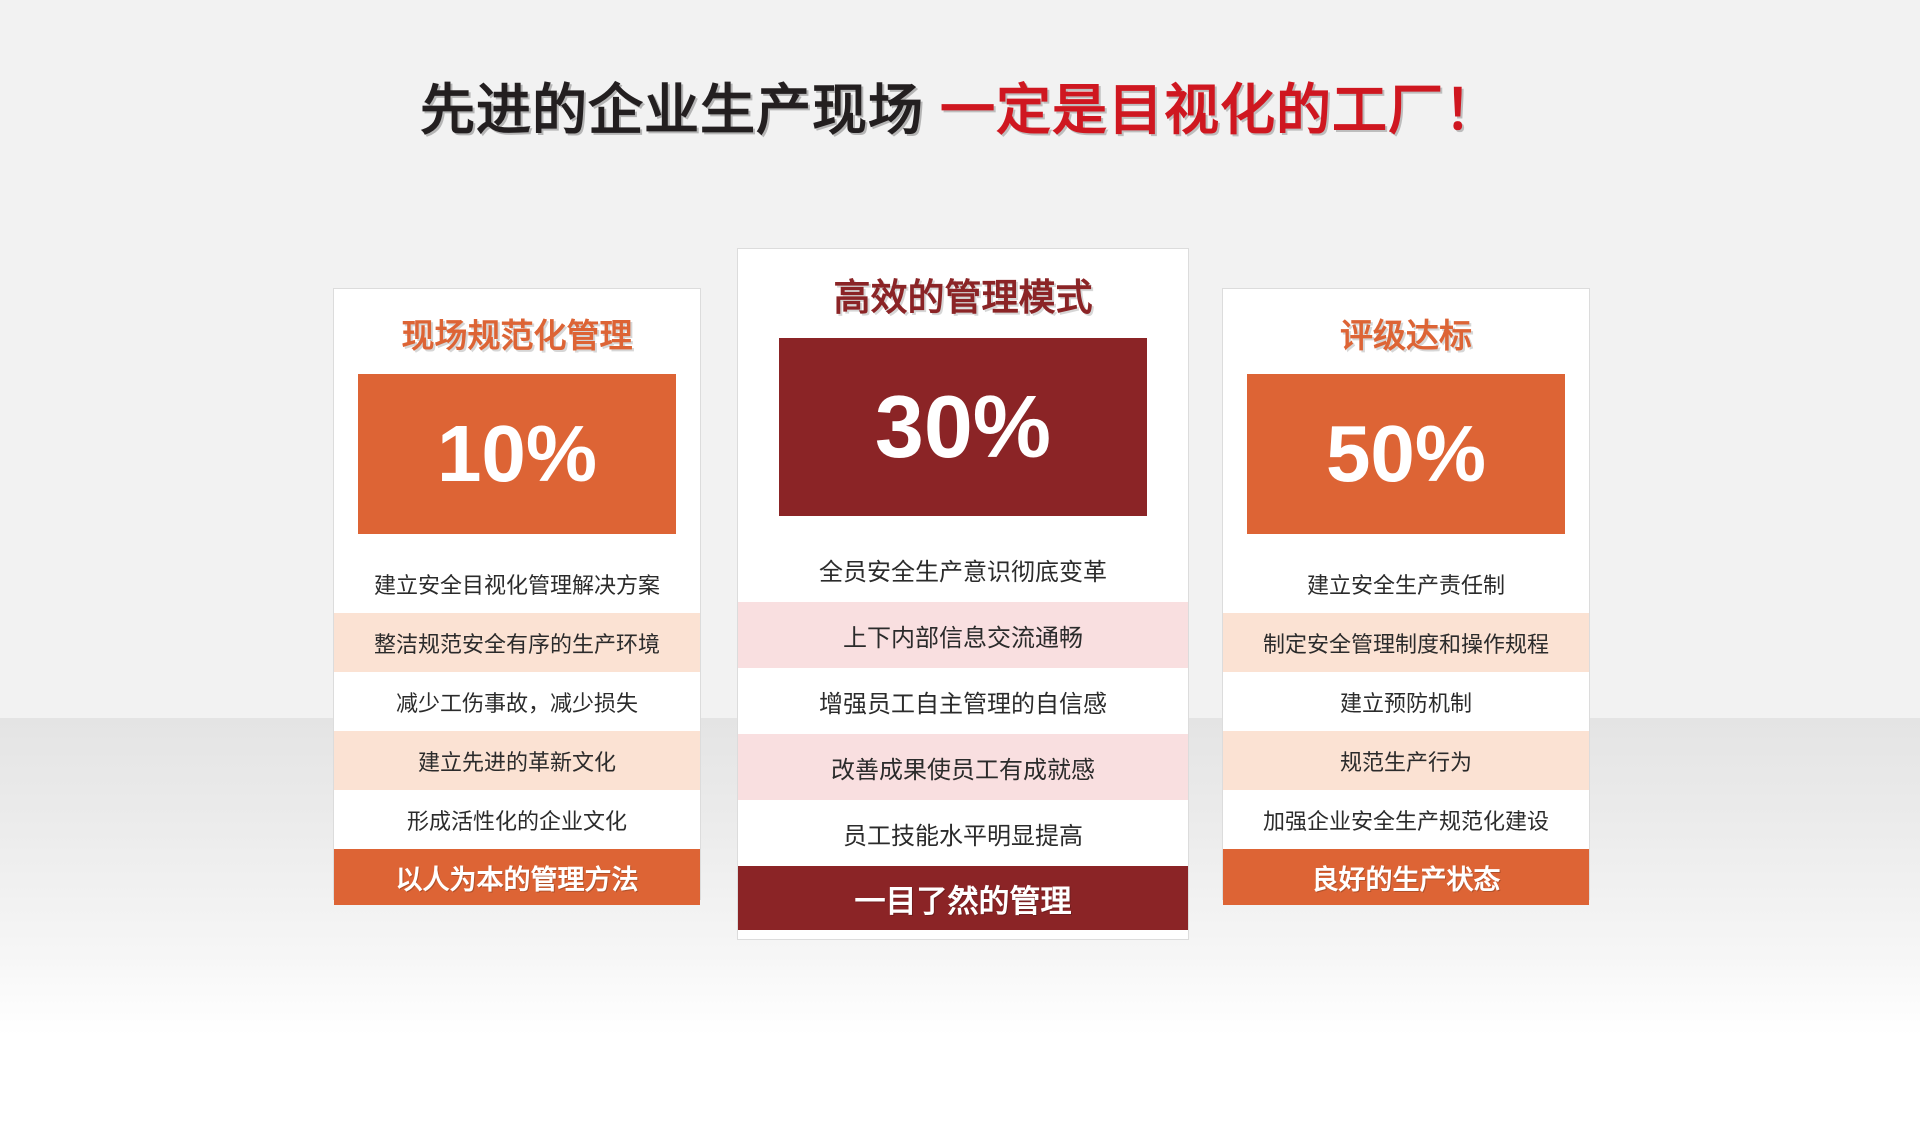 This screenshot has width=1920, height=1125. What do you see at coordinates (1406, 335) in the screenshot?
I see `card-right-heading: 评级达标` at bounding box center [1406, 335].